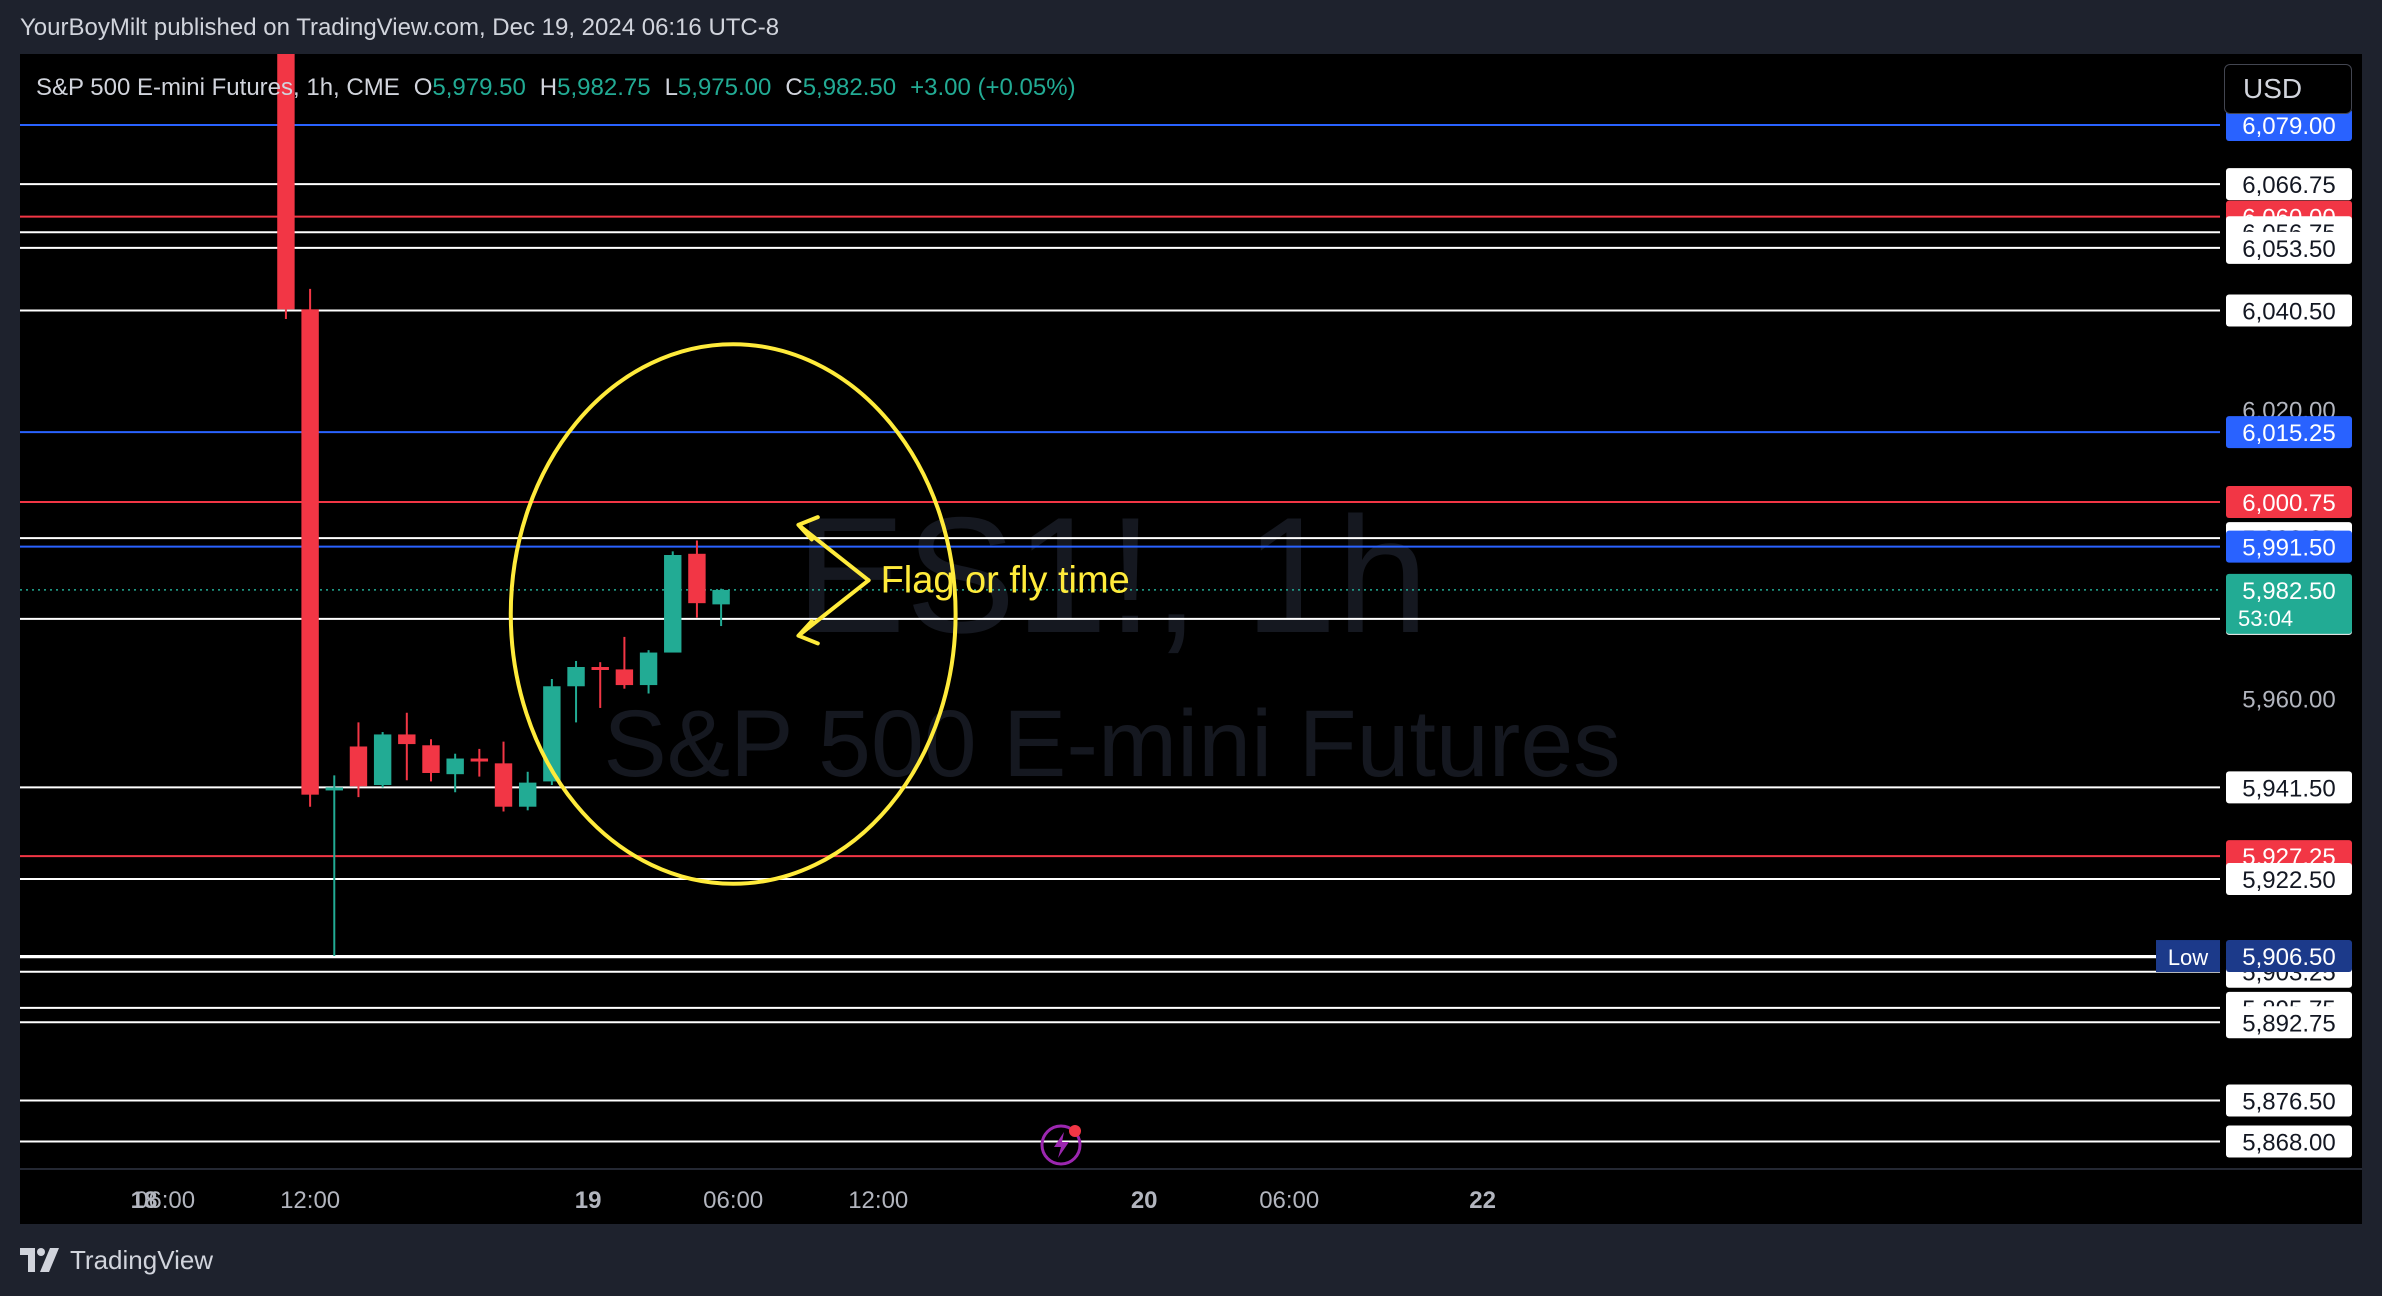  I want to click on legend-symbol: S&P 500 E-mini Futures, 1h, CME, so click(218, 87).